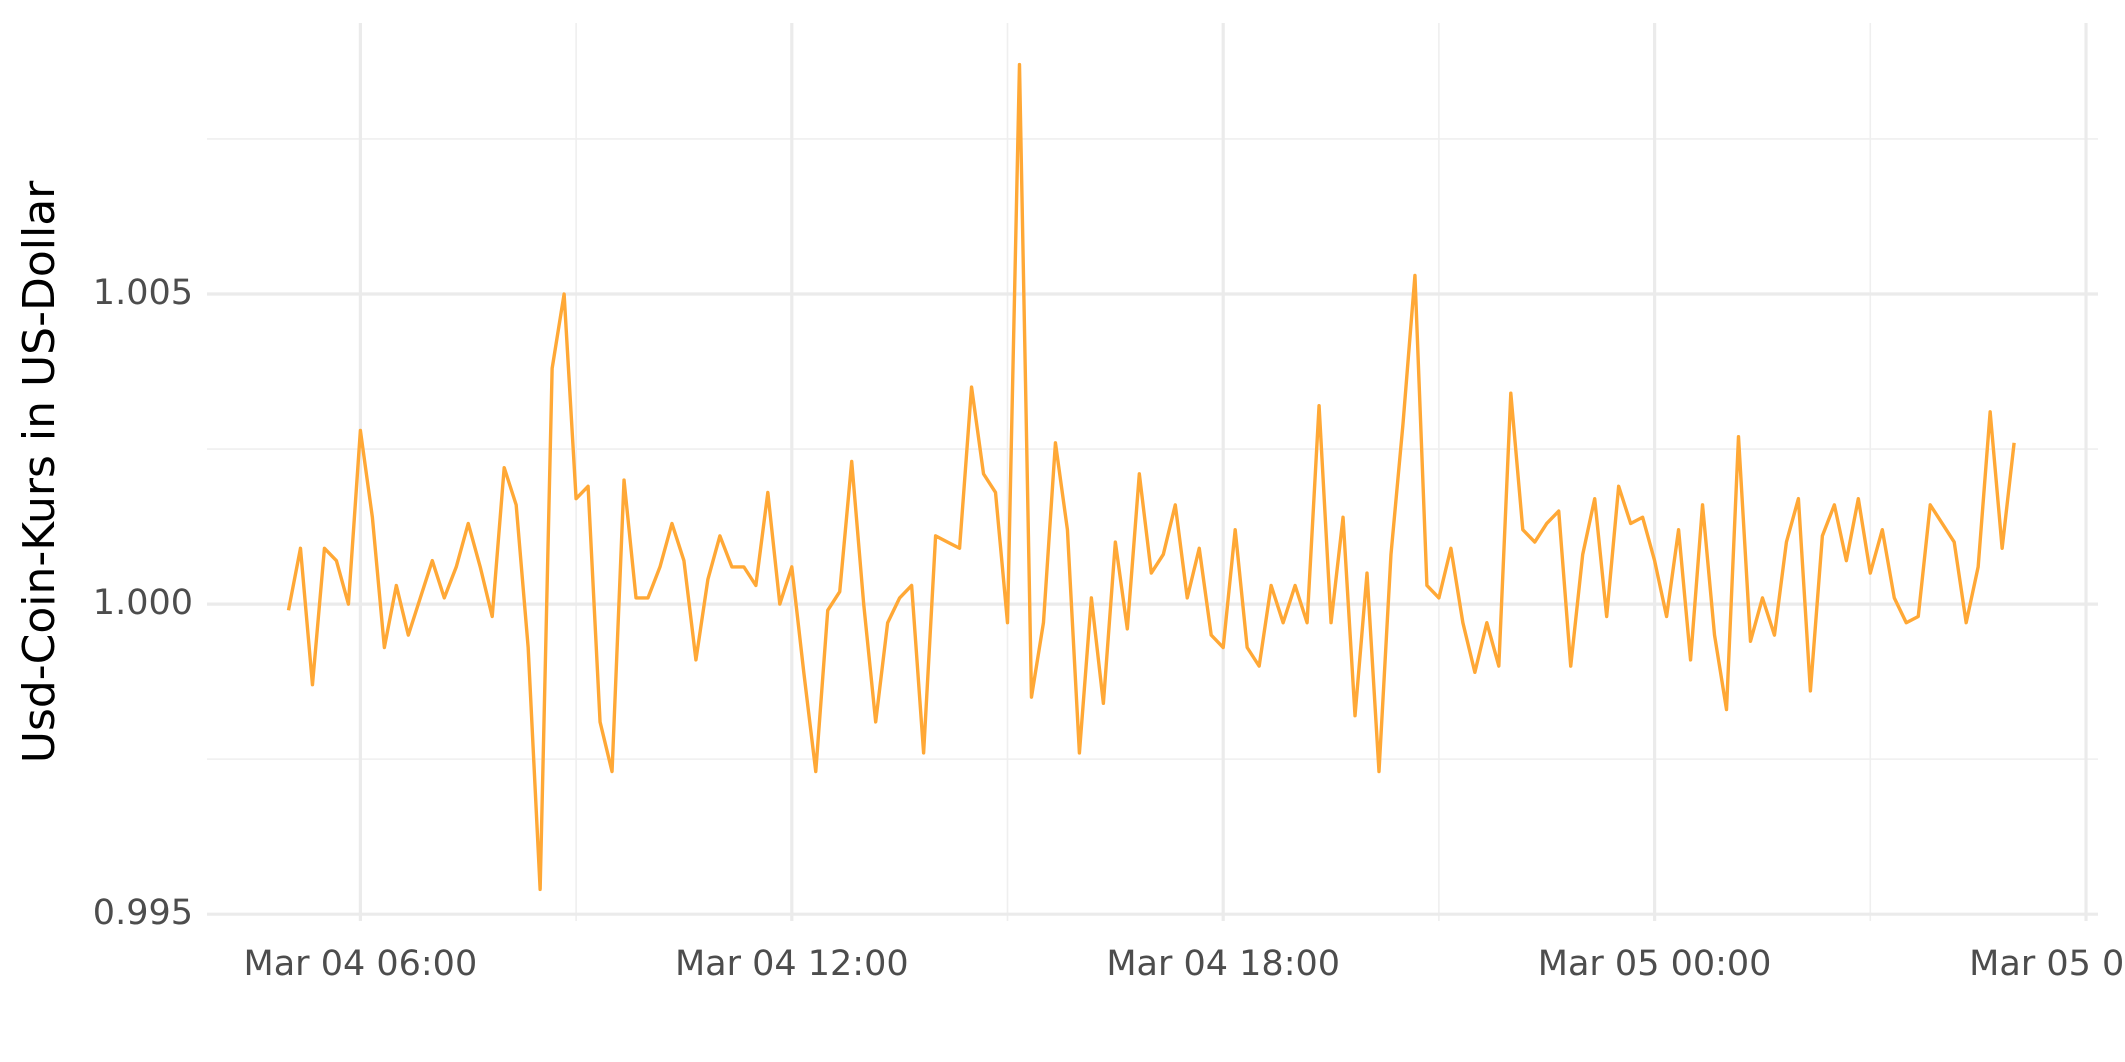  What do you see at coordinates (39, 471) in the screenshot?
I see `y-axis-title: Usd-Coin-Kurs in US-Dollar` at bounding box center [39, 471].